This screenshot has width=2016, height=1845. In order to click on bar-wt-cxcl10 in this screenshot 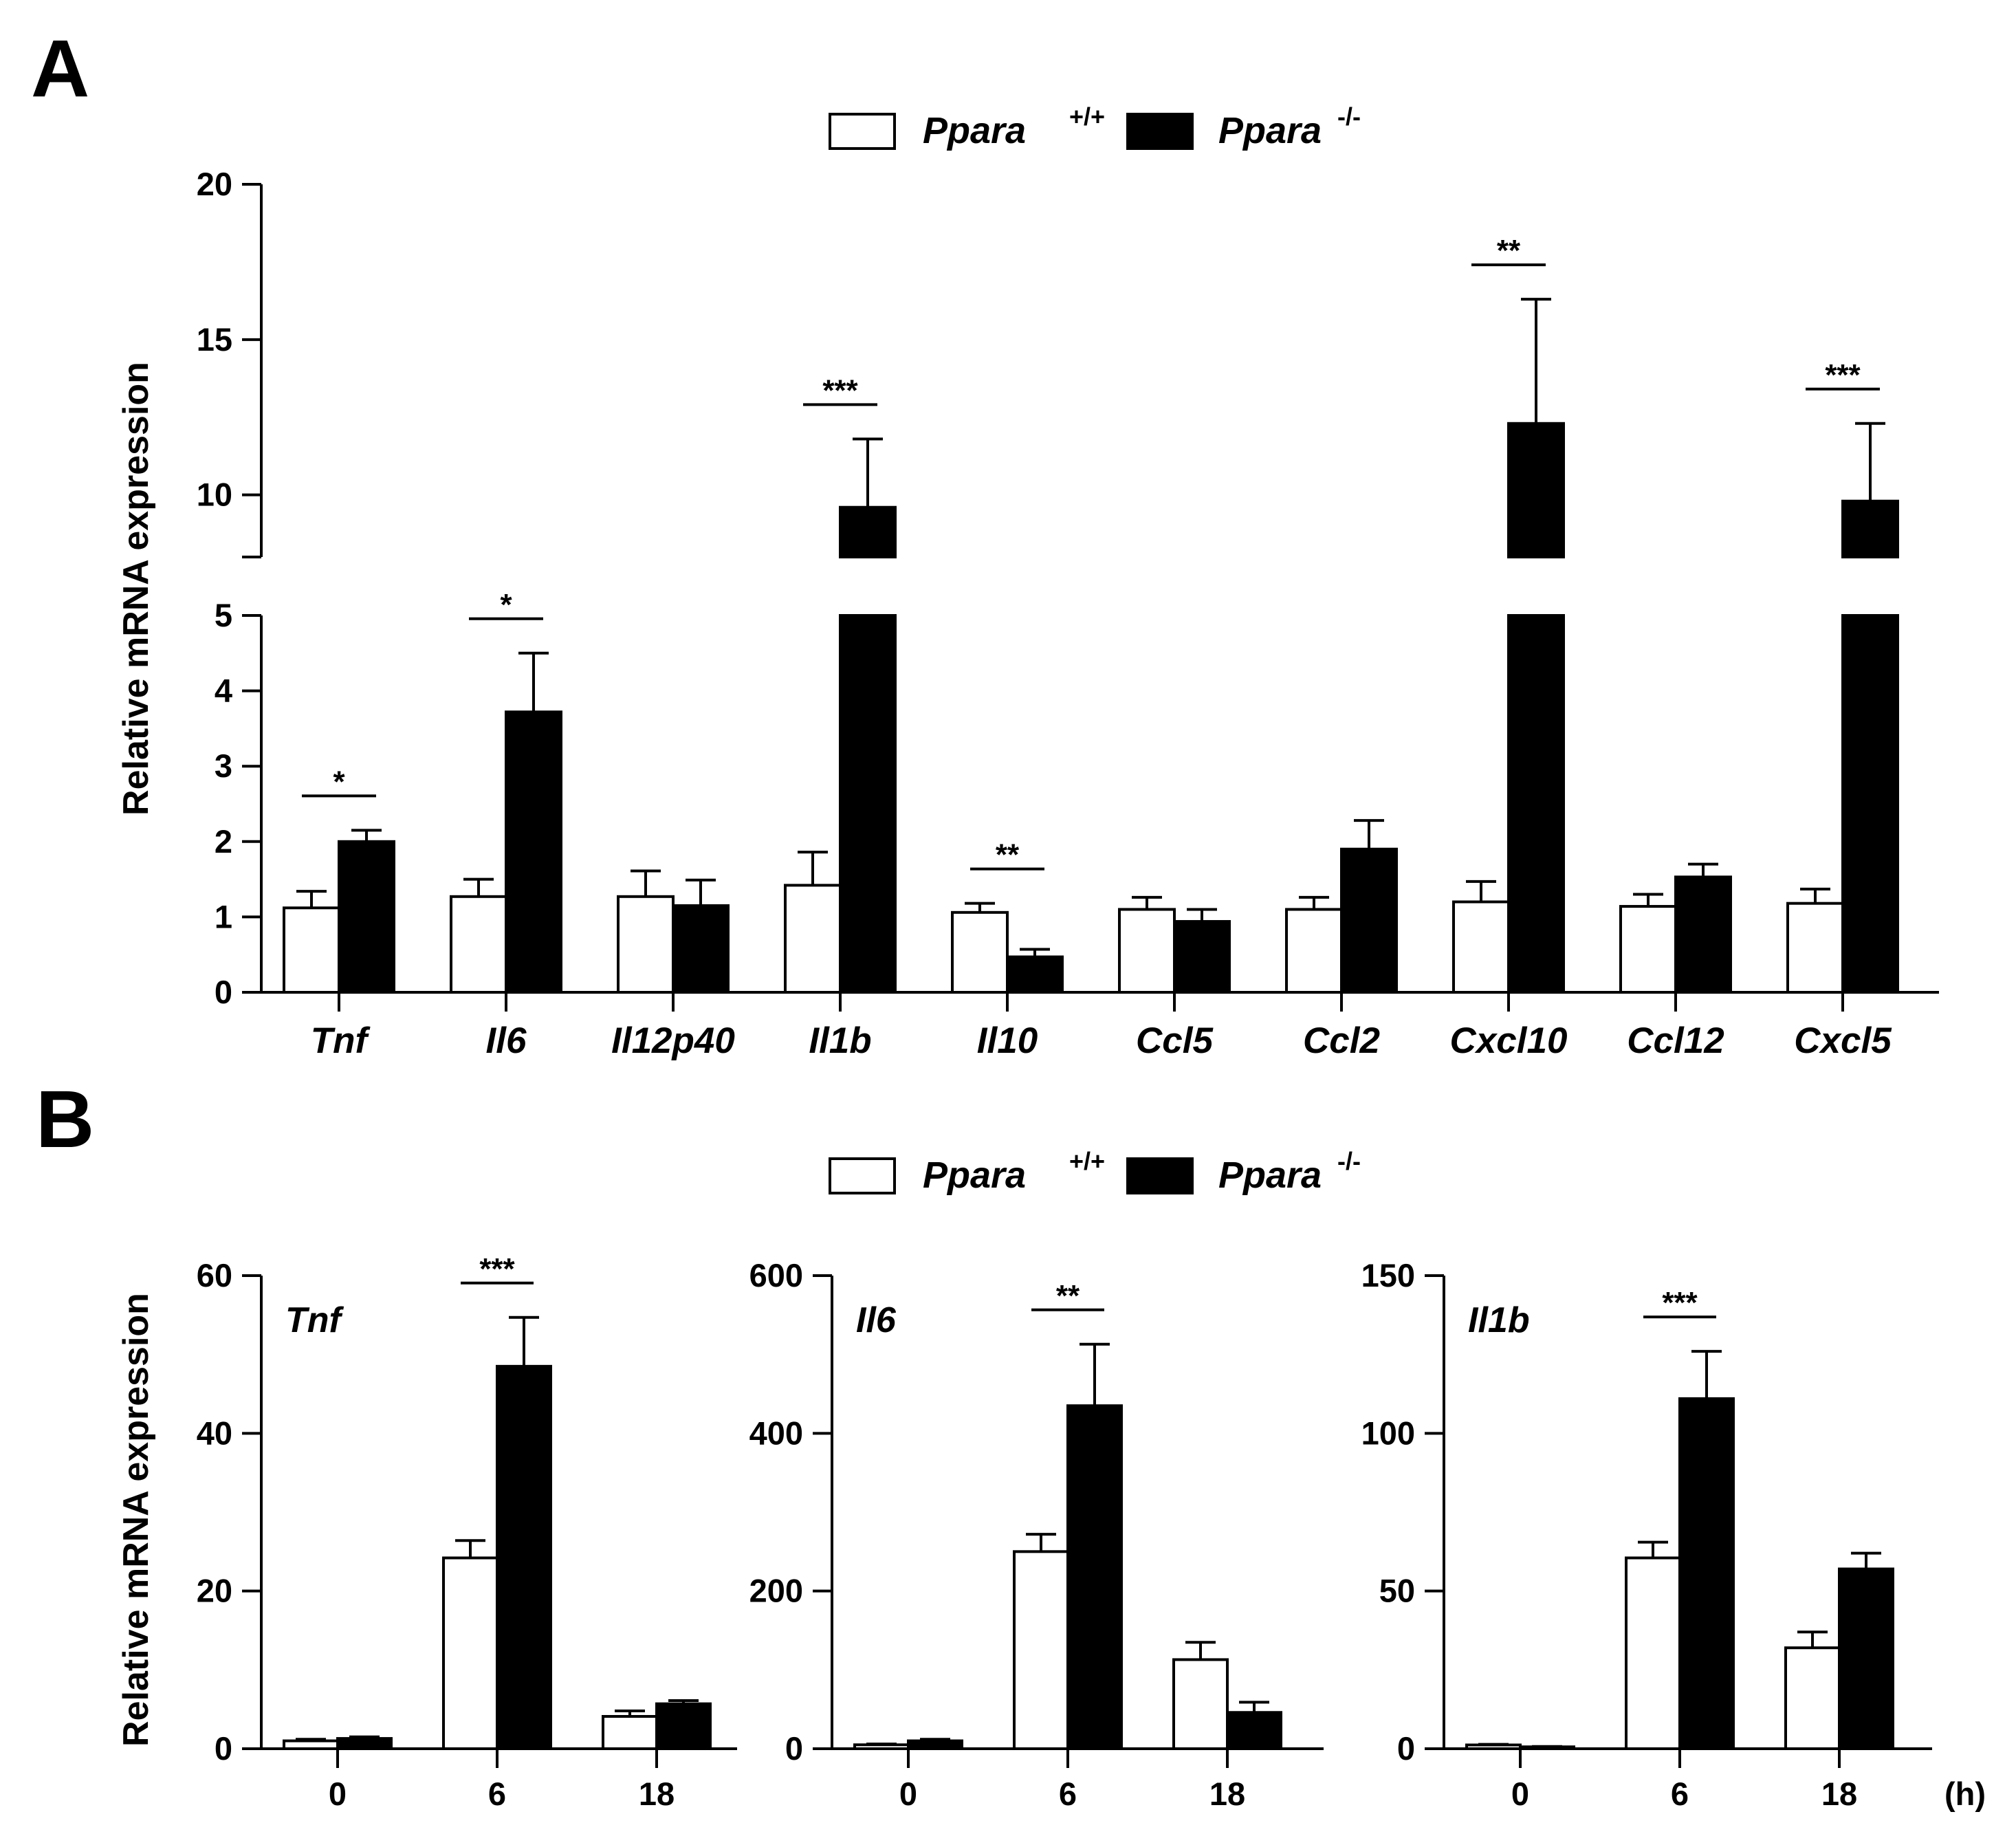, I will do `click(1481, 947)`.